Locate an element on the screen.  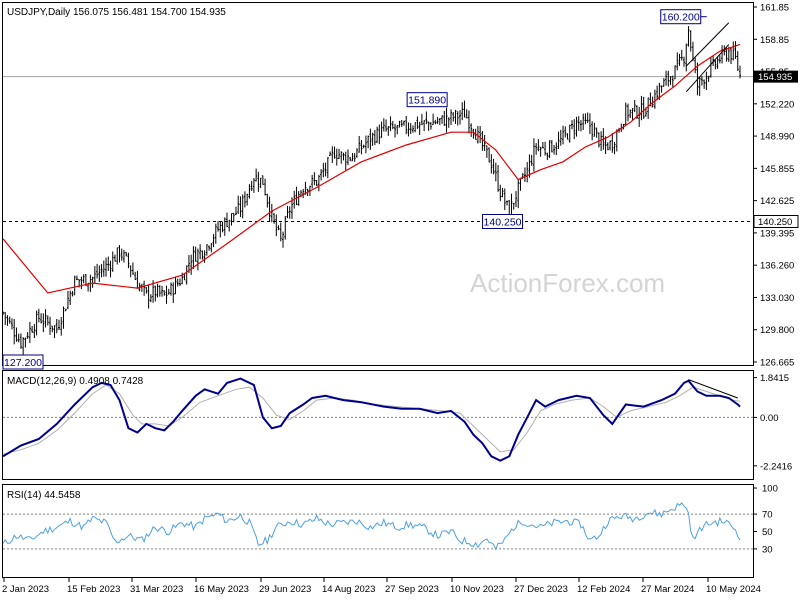
annotation-127-200: 127.200 is located at coordinates (23, 362).